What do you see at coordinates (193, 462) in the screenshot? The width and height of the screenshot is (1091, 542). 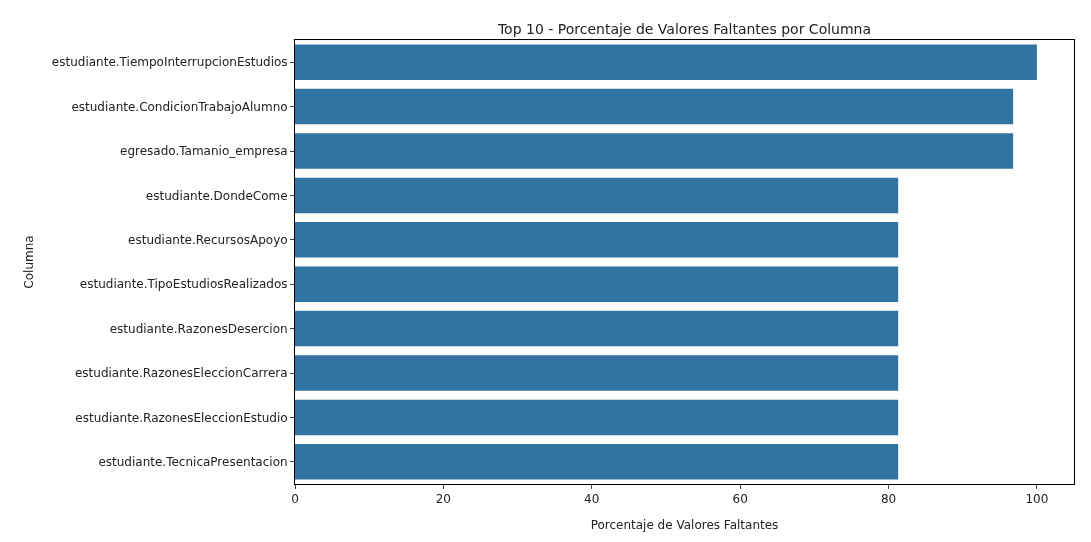 I see `y-tick-label: estudiante.TecnicaPresentacion` at bounding box center [193, 462].